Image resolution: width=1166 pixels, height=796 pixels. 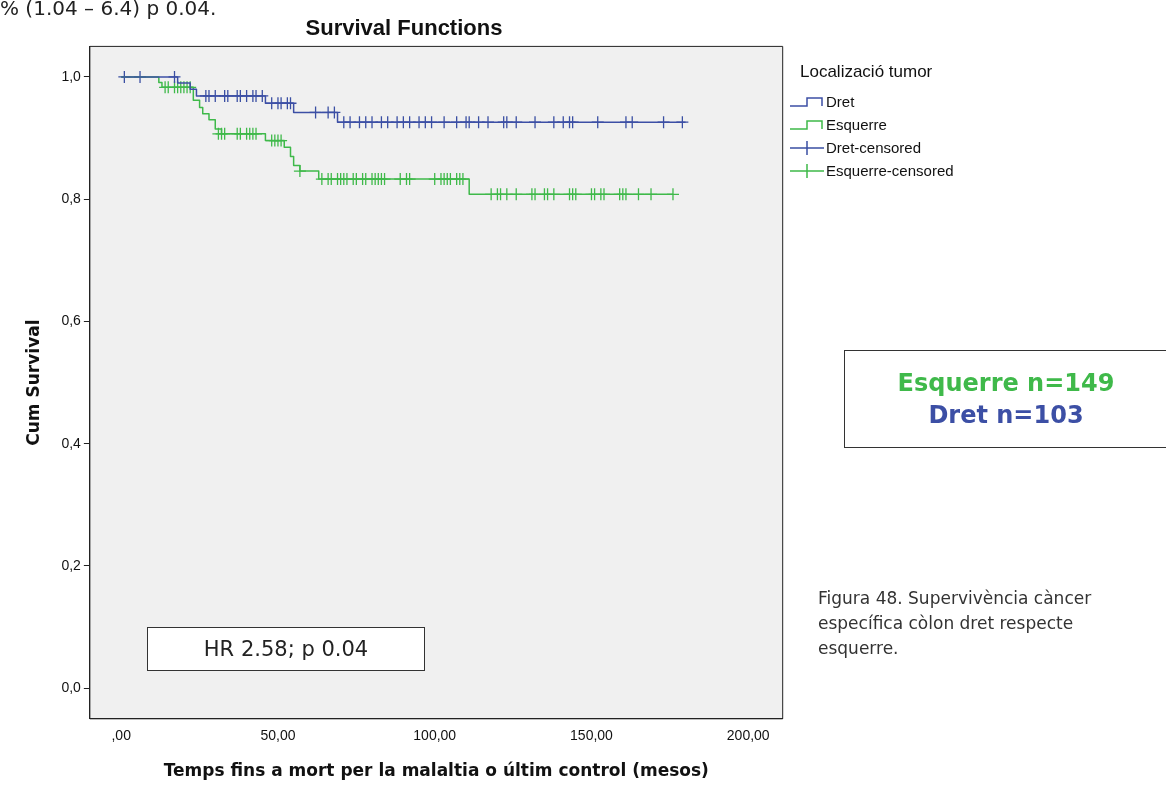 I want to click on y-tick-label: 0,8, so click(x=71, y=198).